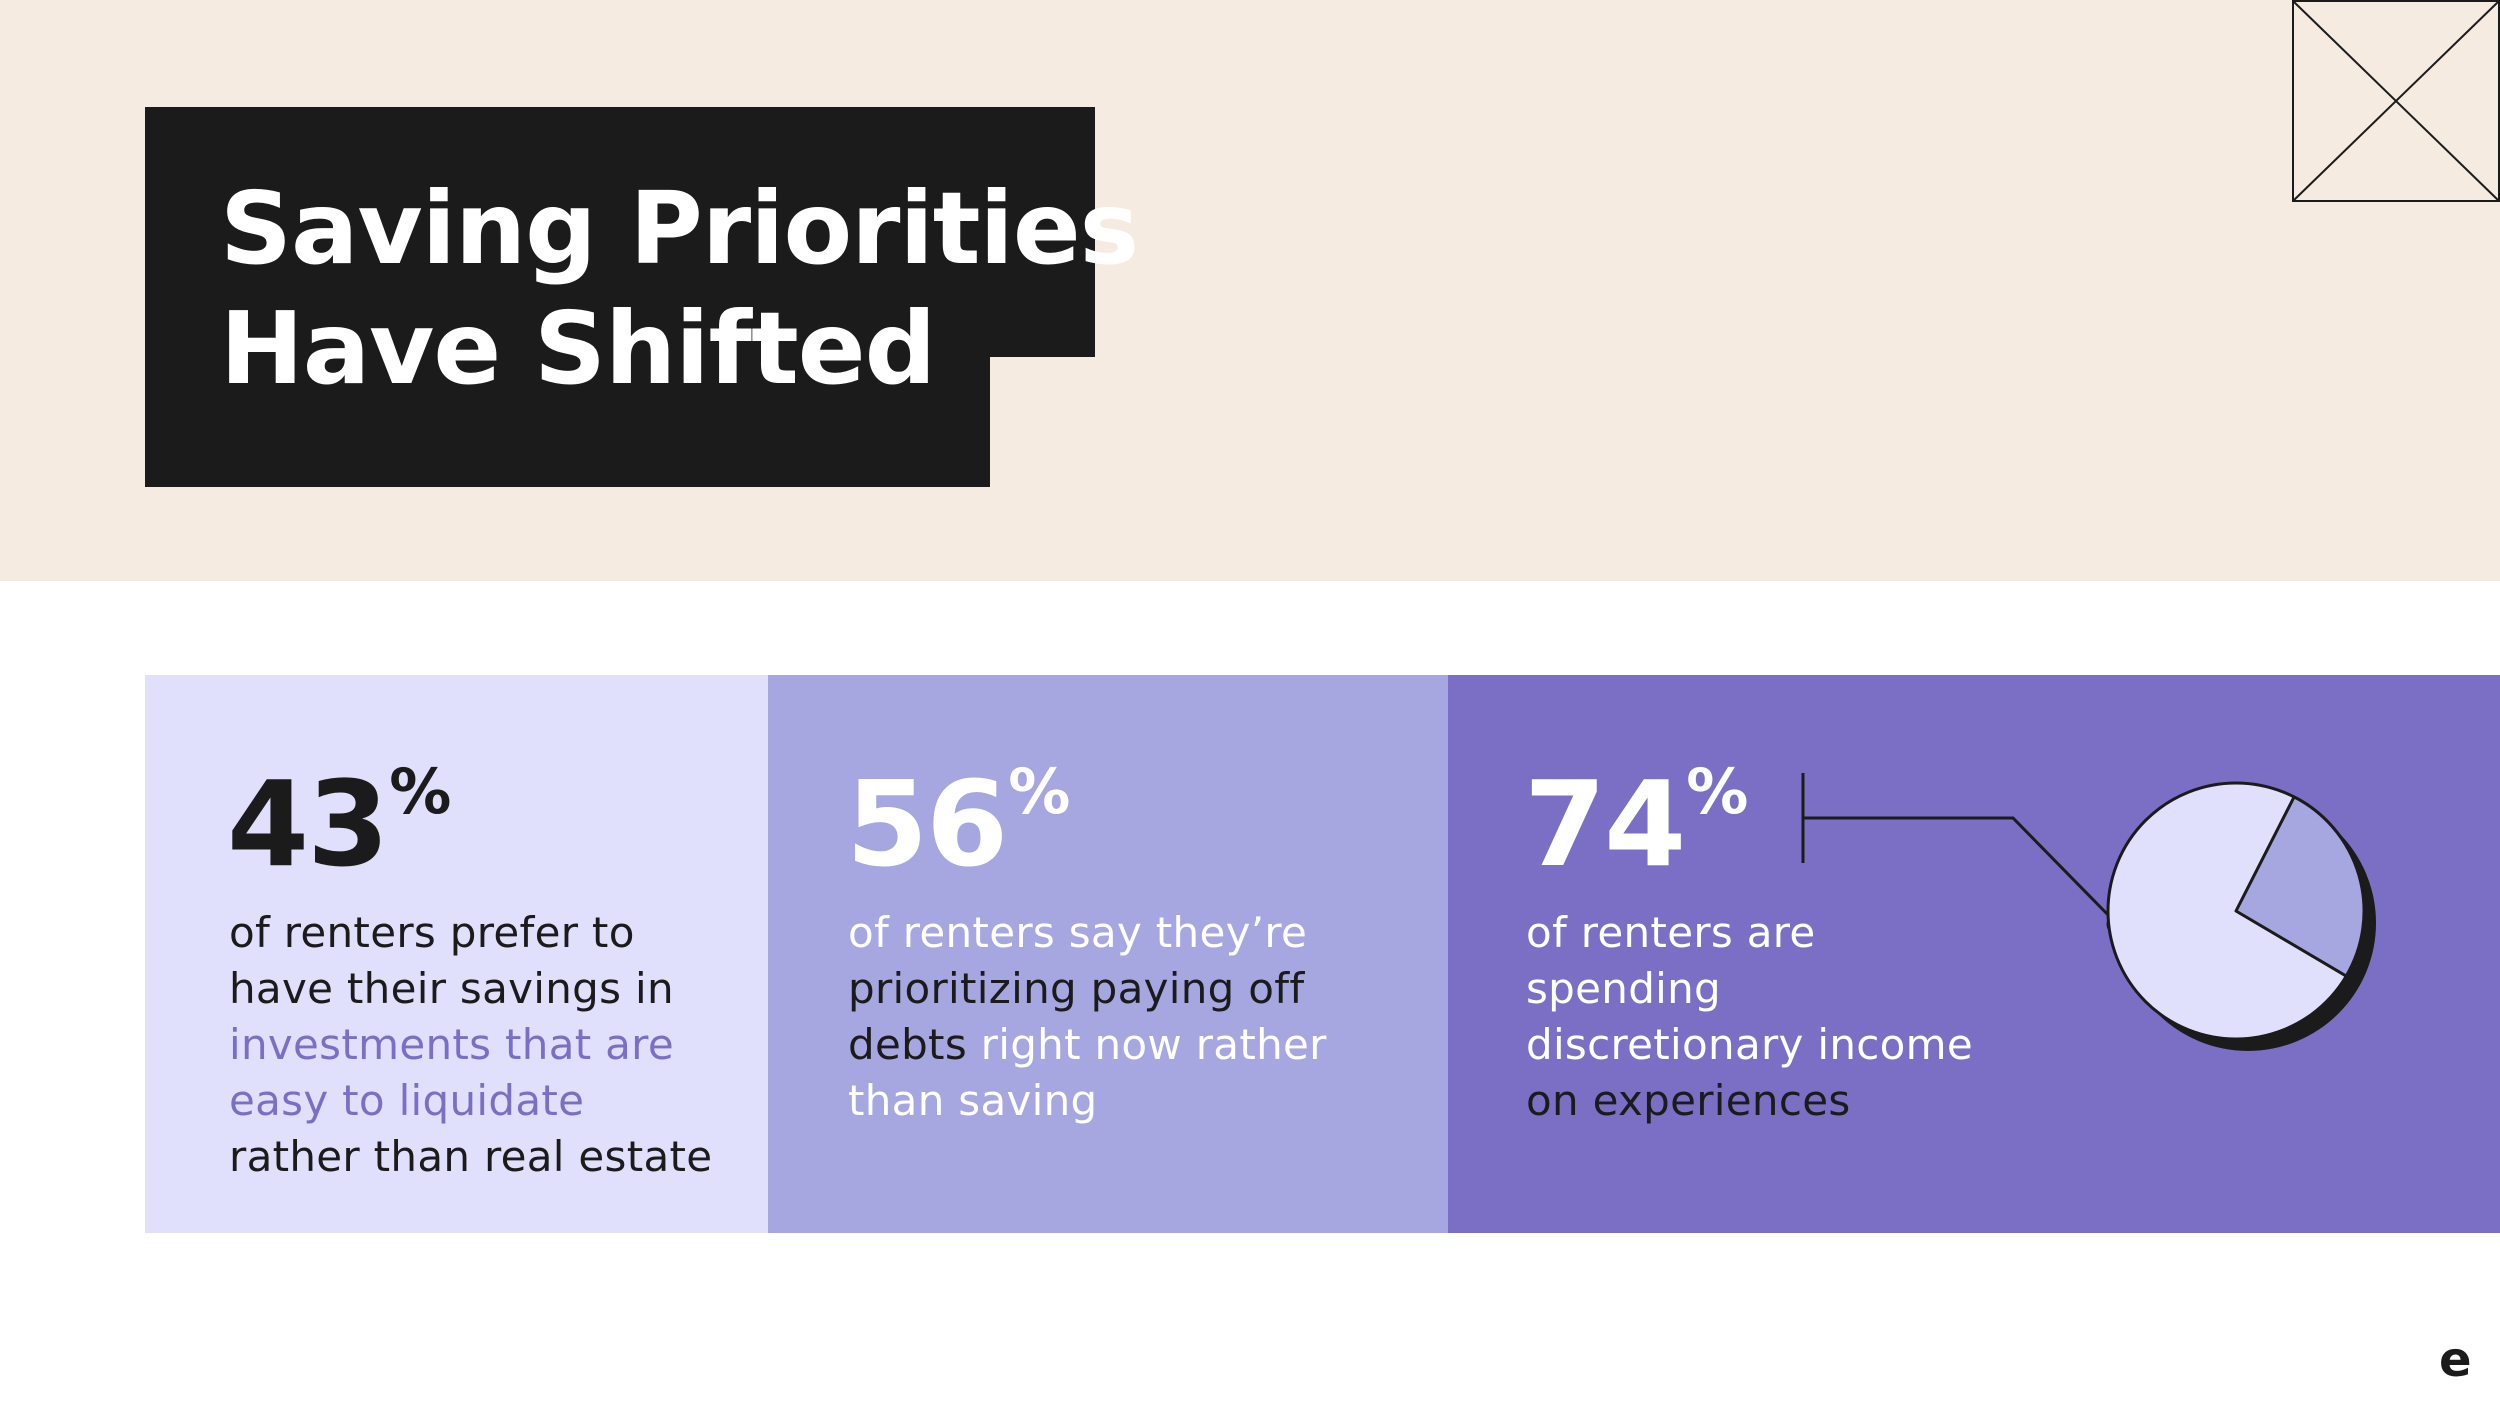  Describe the element at coordinates (1605, 824) in the screenshot. I see `stat-number: 74` at that location.